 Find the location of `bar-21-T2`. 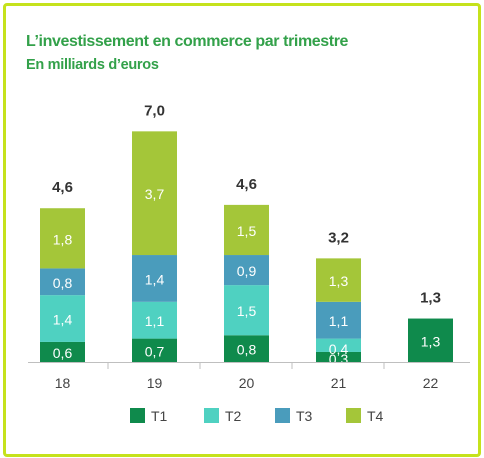

bar-21-T2 is located at coordinates (338, 345).